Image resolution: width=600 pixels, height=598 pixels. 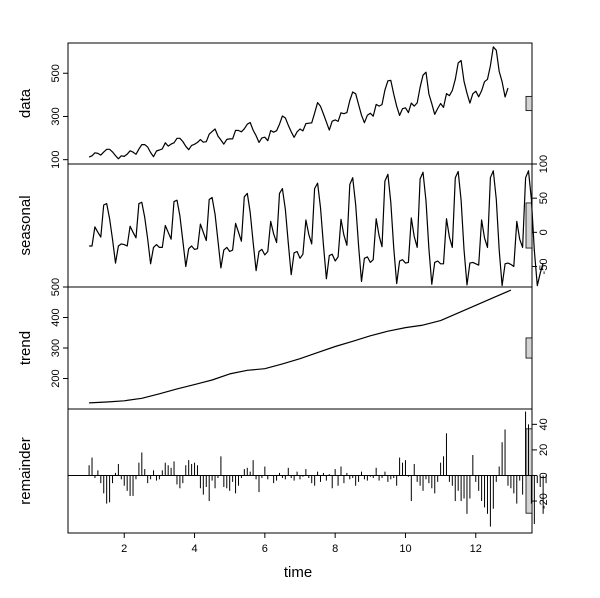 I want to click on y-tick-label: 50, so click(x=544, y=198).